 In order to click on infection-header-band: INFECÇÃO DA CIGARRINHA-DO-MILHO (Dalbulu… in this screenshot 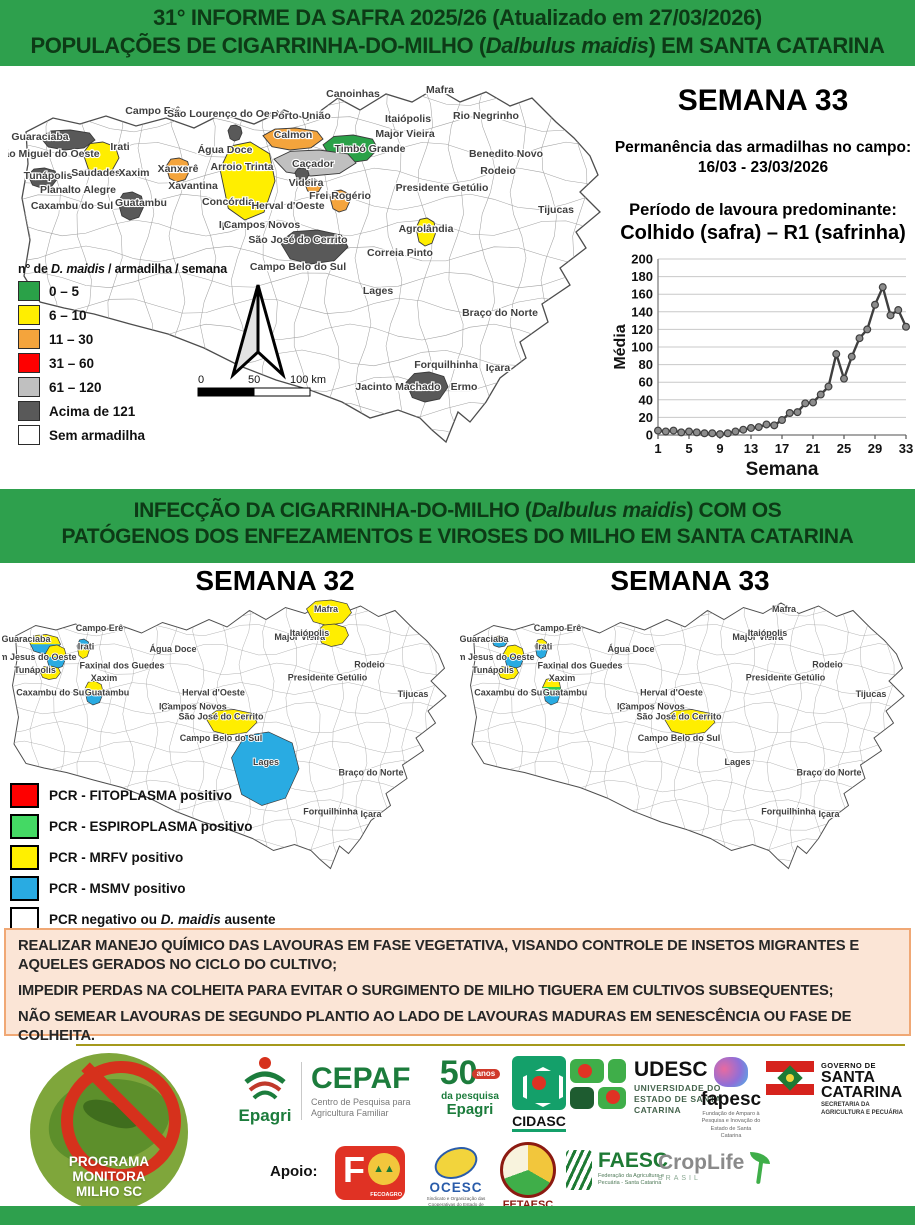, I will do `click(457, 526)`.